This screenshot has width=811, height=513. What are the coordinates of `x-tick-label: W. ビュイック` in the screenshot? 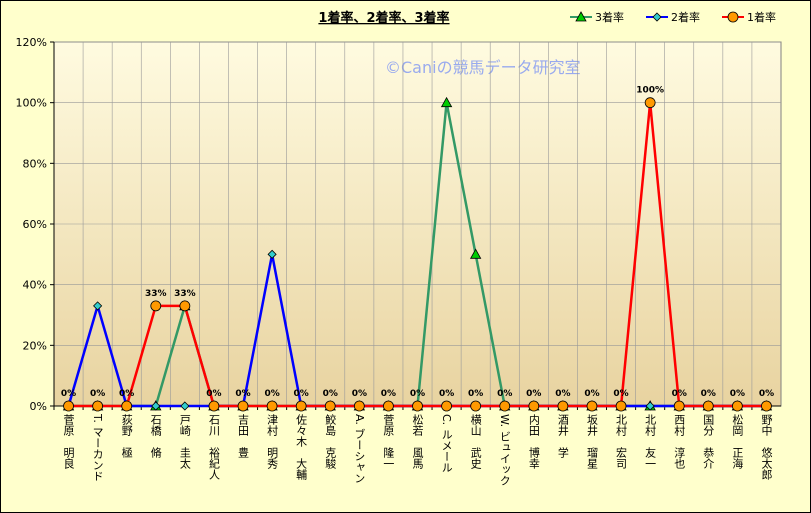 It's located at (504, 450).